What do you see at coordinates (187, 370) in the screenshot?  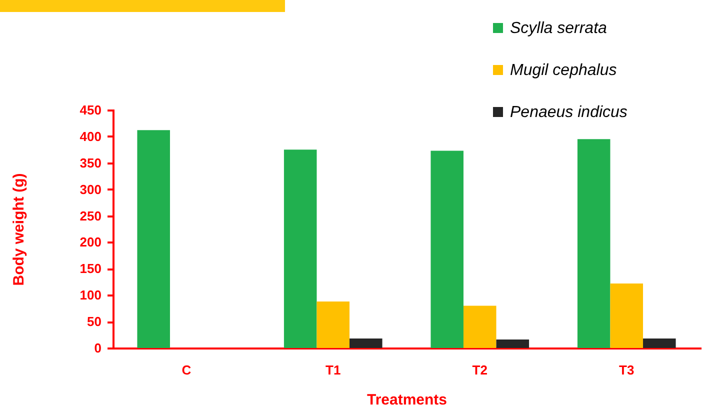 I see `x-tick-label: C` at bounding box center [187, 370].